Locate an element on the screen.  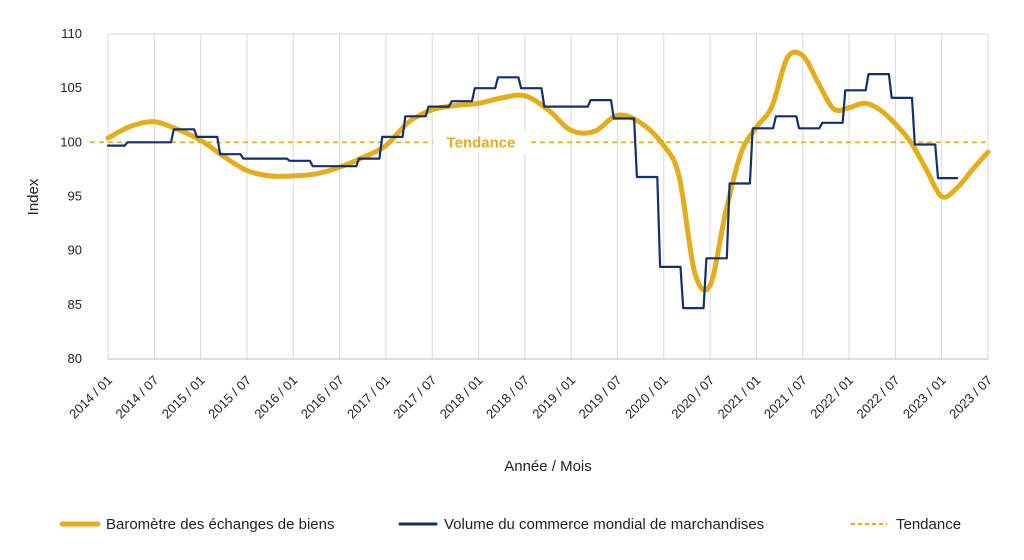
y-tick-label: 105 is located at coordinates (71, 87).